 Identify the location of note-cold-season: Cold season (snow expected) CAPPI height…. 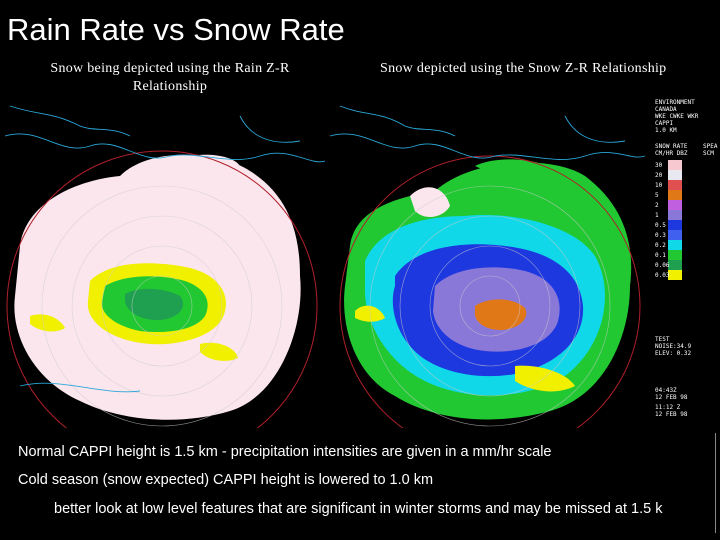
(226, 480).